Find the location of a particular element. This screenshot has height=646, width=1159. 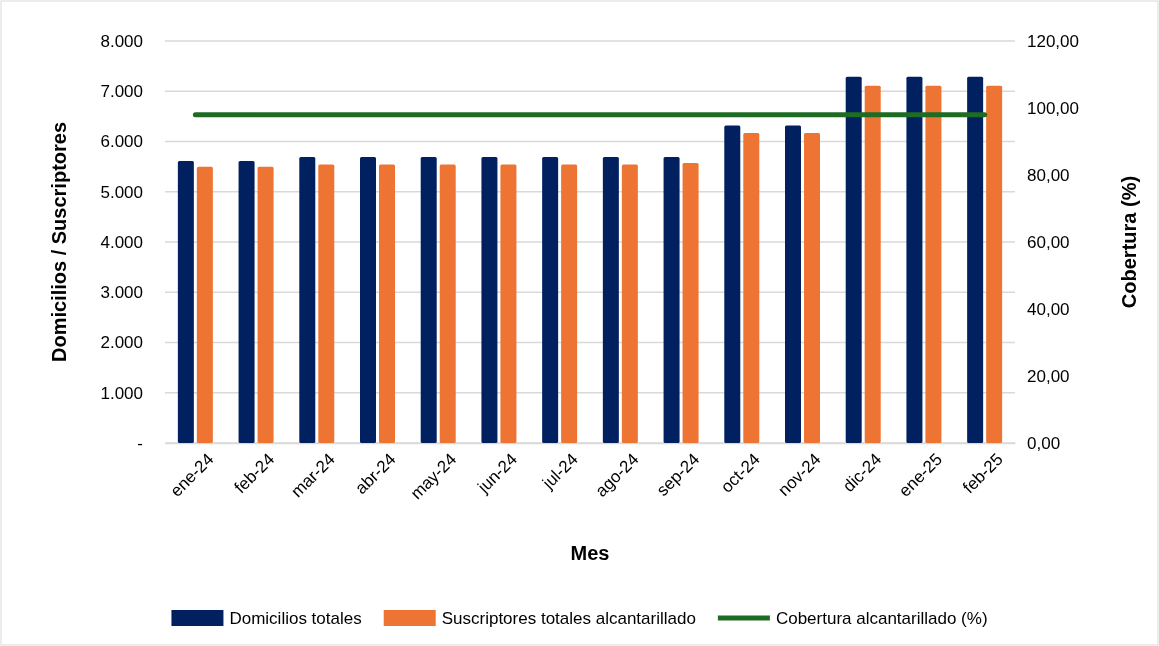

y2-tick-label: 100,00 is located at coordinates (1053, 108).